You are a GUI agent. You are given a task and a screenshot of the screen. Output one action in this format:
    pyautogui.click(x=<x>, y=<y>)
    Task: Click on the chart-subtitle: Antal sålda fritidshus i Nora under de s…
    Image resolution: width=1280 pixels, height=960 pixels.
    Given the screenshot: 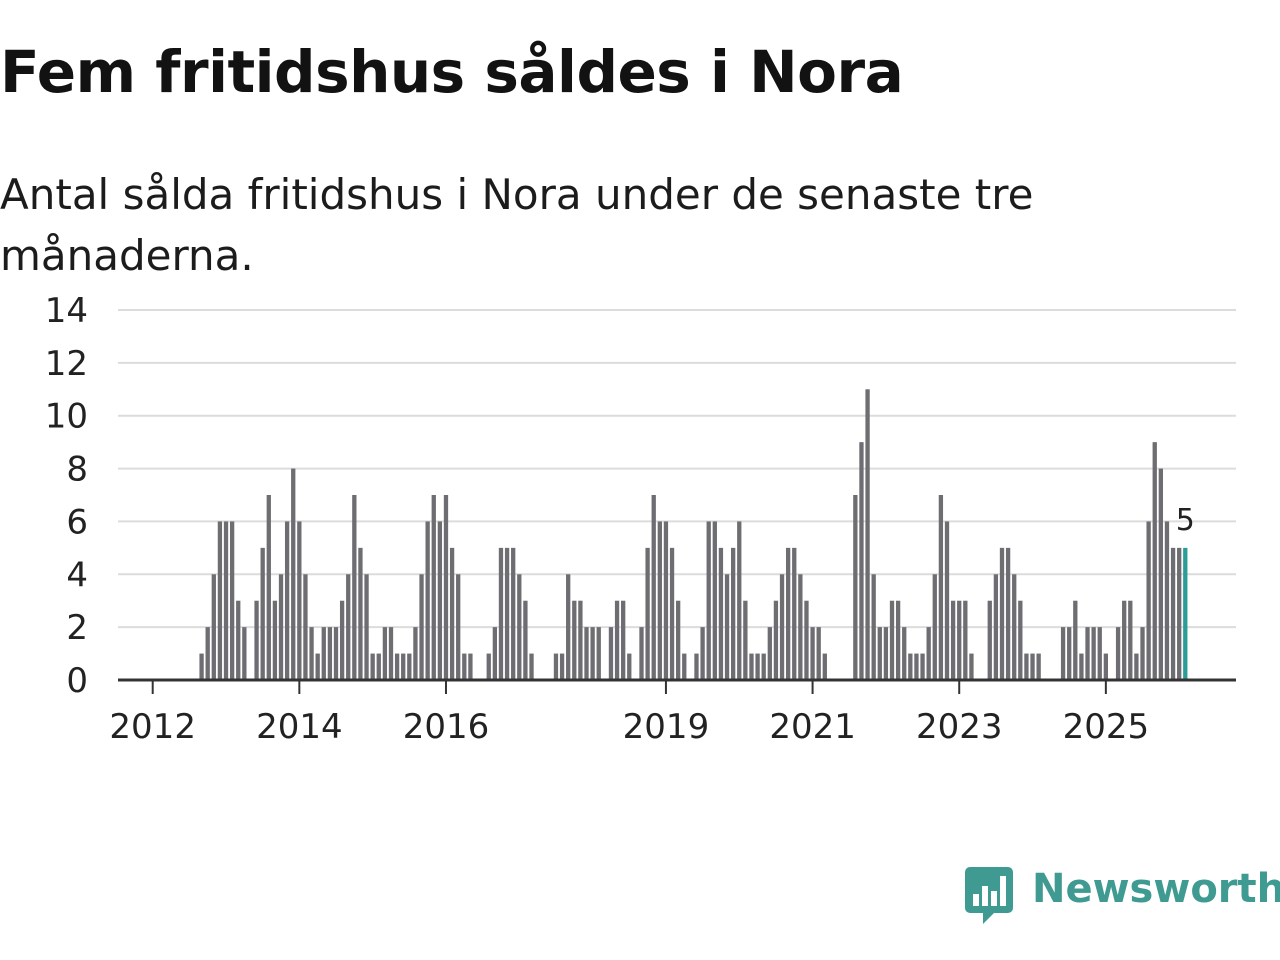 What is the action you would take?
    pyautogui.click(x=517, y=225)
    